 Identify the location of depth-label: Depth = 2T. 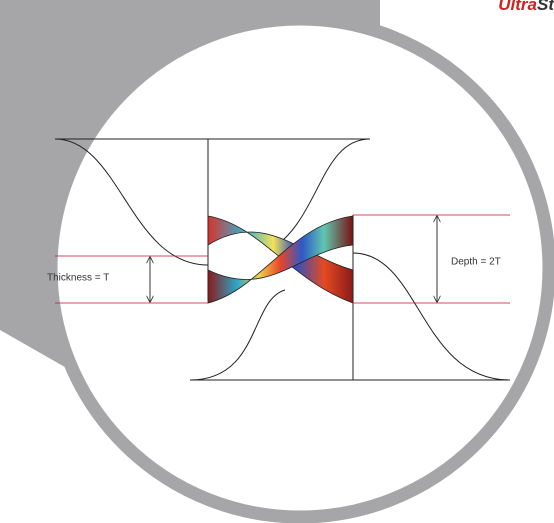
(476, 262).